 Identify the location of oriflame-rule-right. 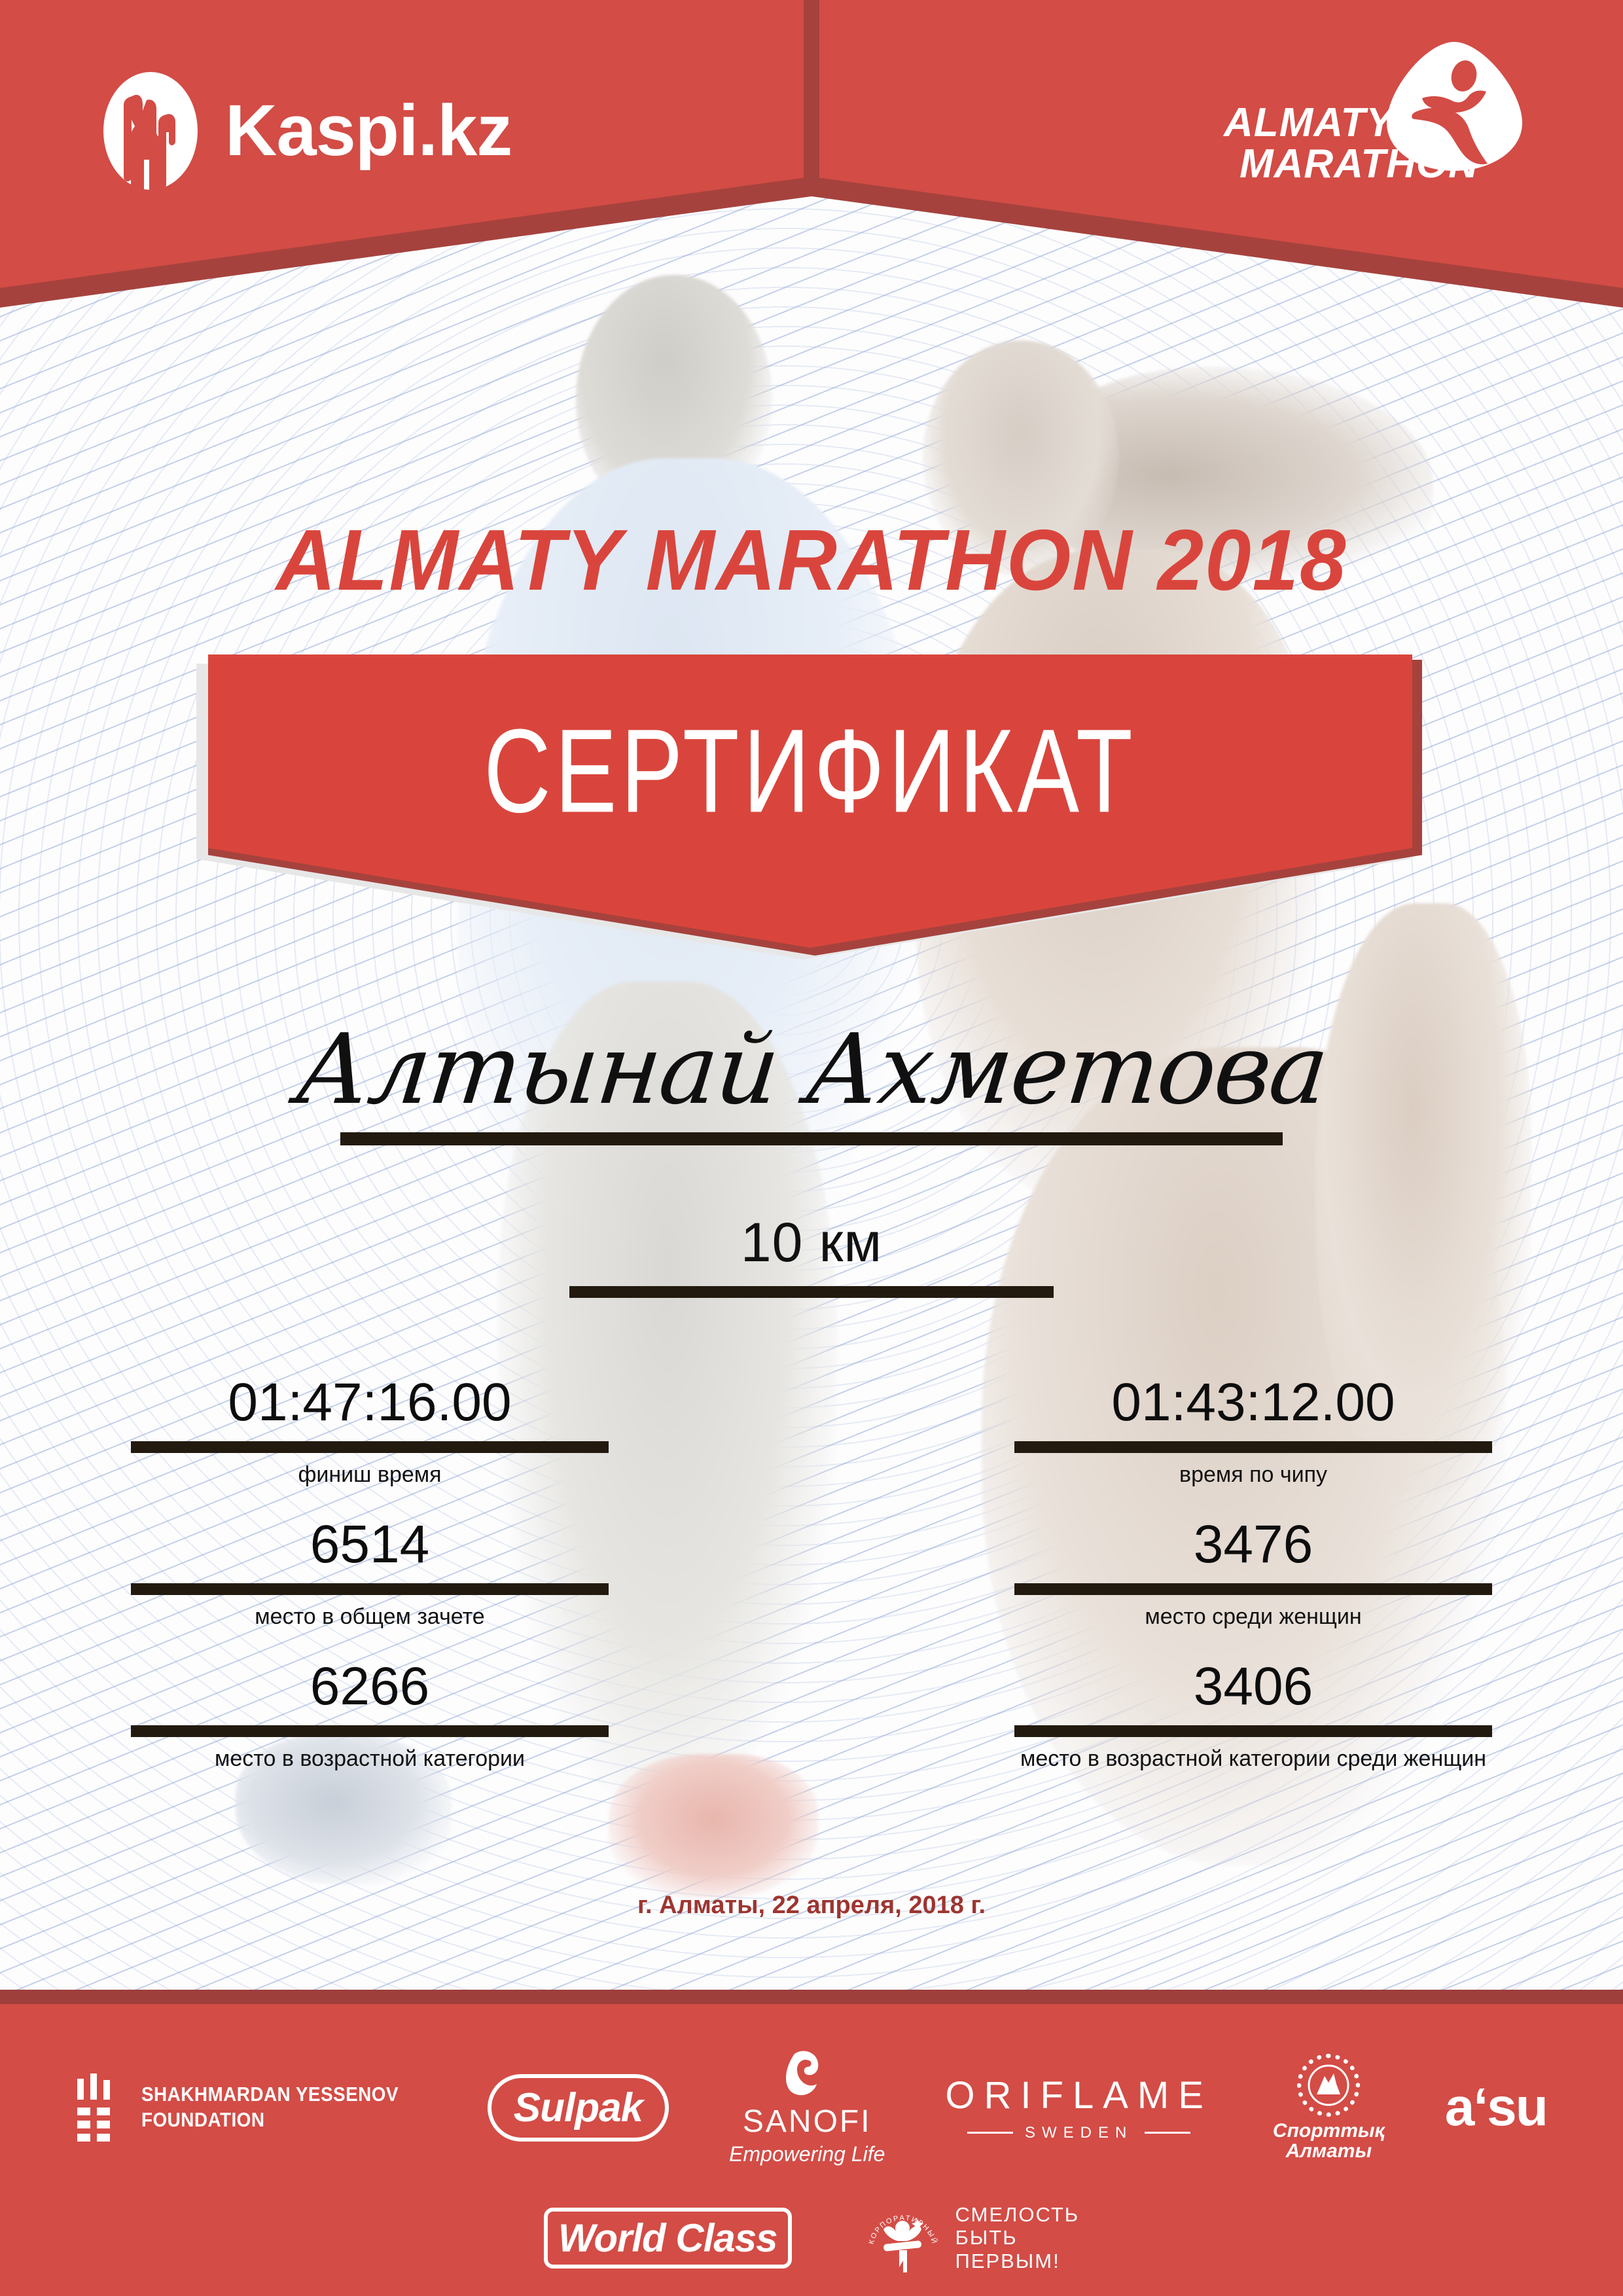
(1168, 2133).